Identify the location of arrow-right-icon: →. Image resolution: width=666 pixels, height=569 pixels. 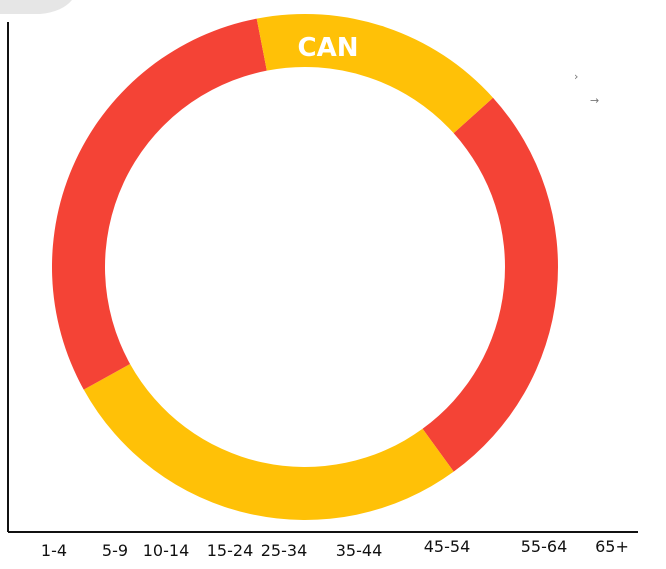
(594, 100).